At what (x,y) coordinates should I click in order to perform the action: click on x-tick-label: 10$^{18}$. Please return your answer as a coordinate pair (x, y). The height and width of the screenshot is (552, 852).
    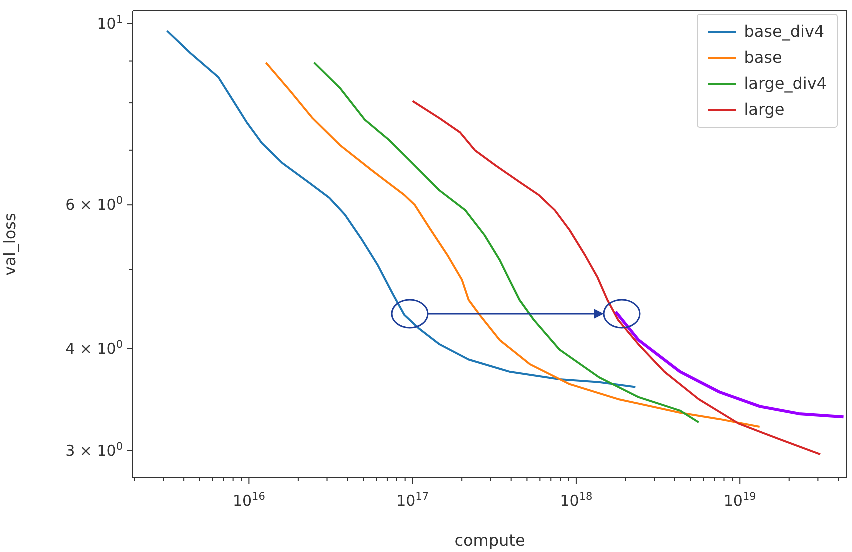
    Looking at the image, I should click on (576, 500).